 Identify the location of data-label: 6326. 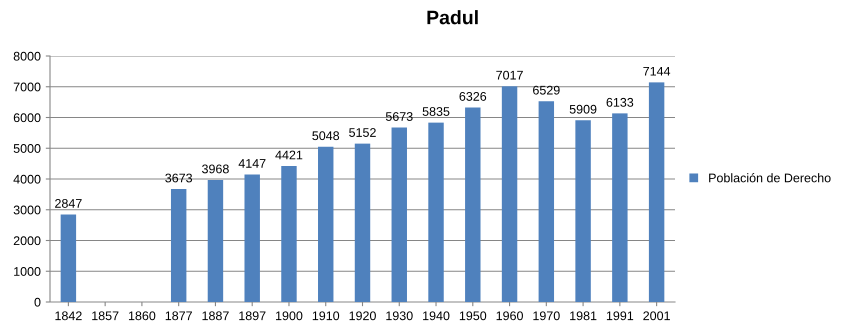
(473, 96).